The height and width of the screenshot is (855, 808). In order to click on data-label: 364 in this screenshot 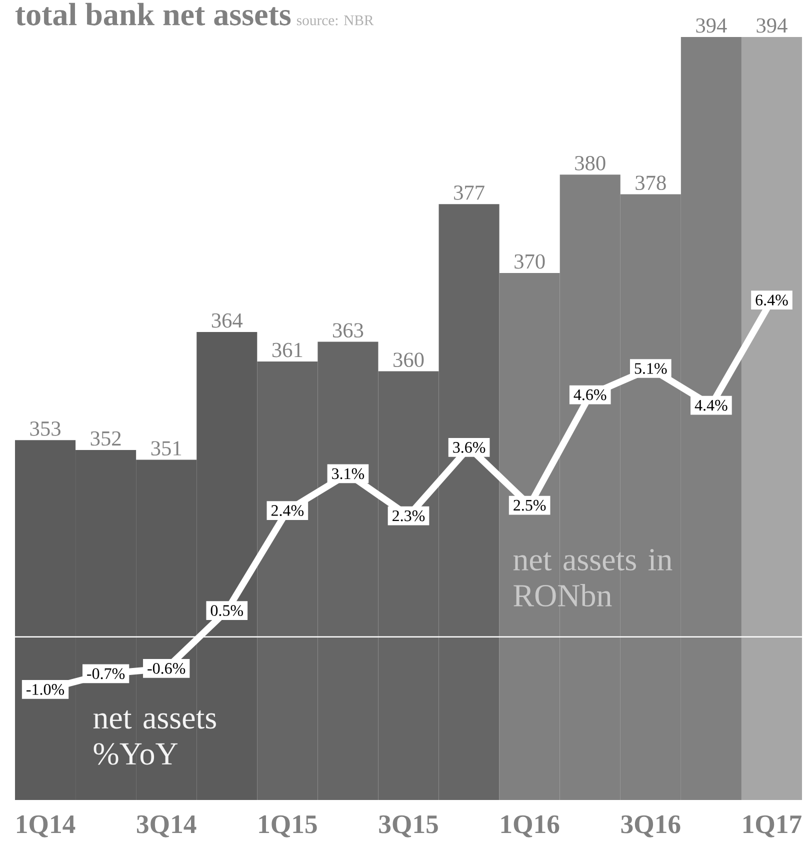, I will do `click(227, 320)`.